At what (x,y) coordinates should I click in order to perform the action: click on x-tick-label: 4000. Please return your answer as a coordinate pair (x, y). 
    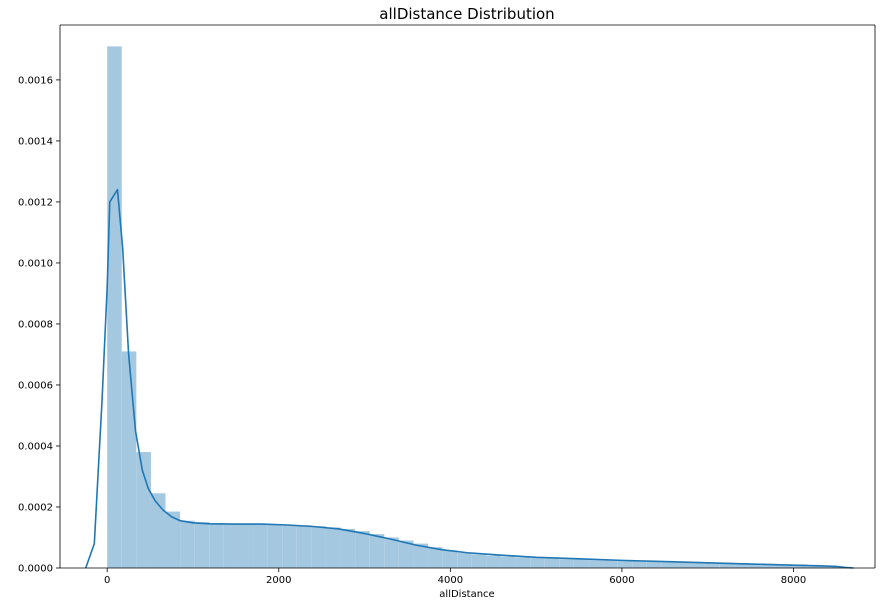
    Looking at the image, I should click on (450, 580).